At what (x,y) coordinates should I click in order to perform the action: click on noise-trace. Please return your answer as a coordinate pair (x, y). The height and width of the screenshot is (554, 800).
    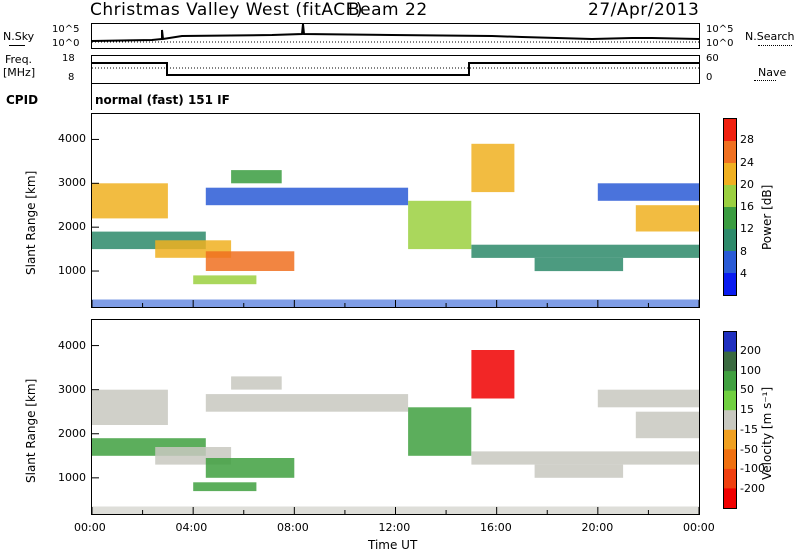
    Looking at the image, I should click on (395, 33).